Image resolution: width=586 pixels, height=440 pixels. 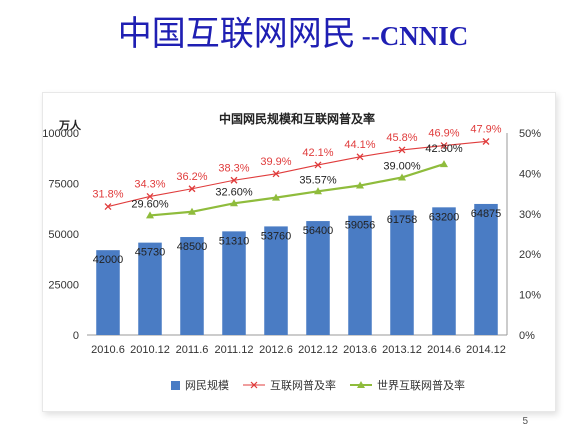 What do you see at coordinates (527, 336) in the screenshot?
I see `y2-tick-label: 0%` at bounding box center [527, 336].